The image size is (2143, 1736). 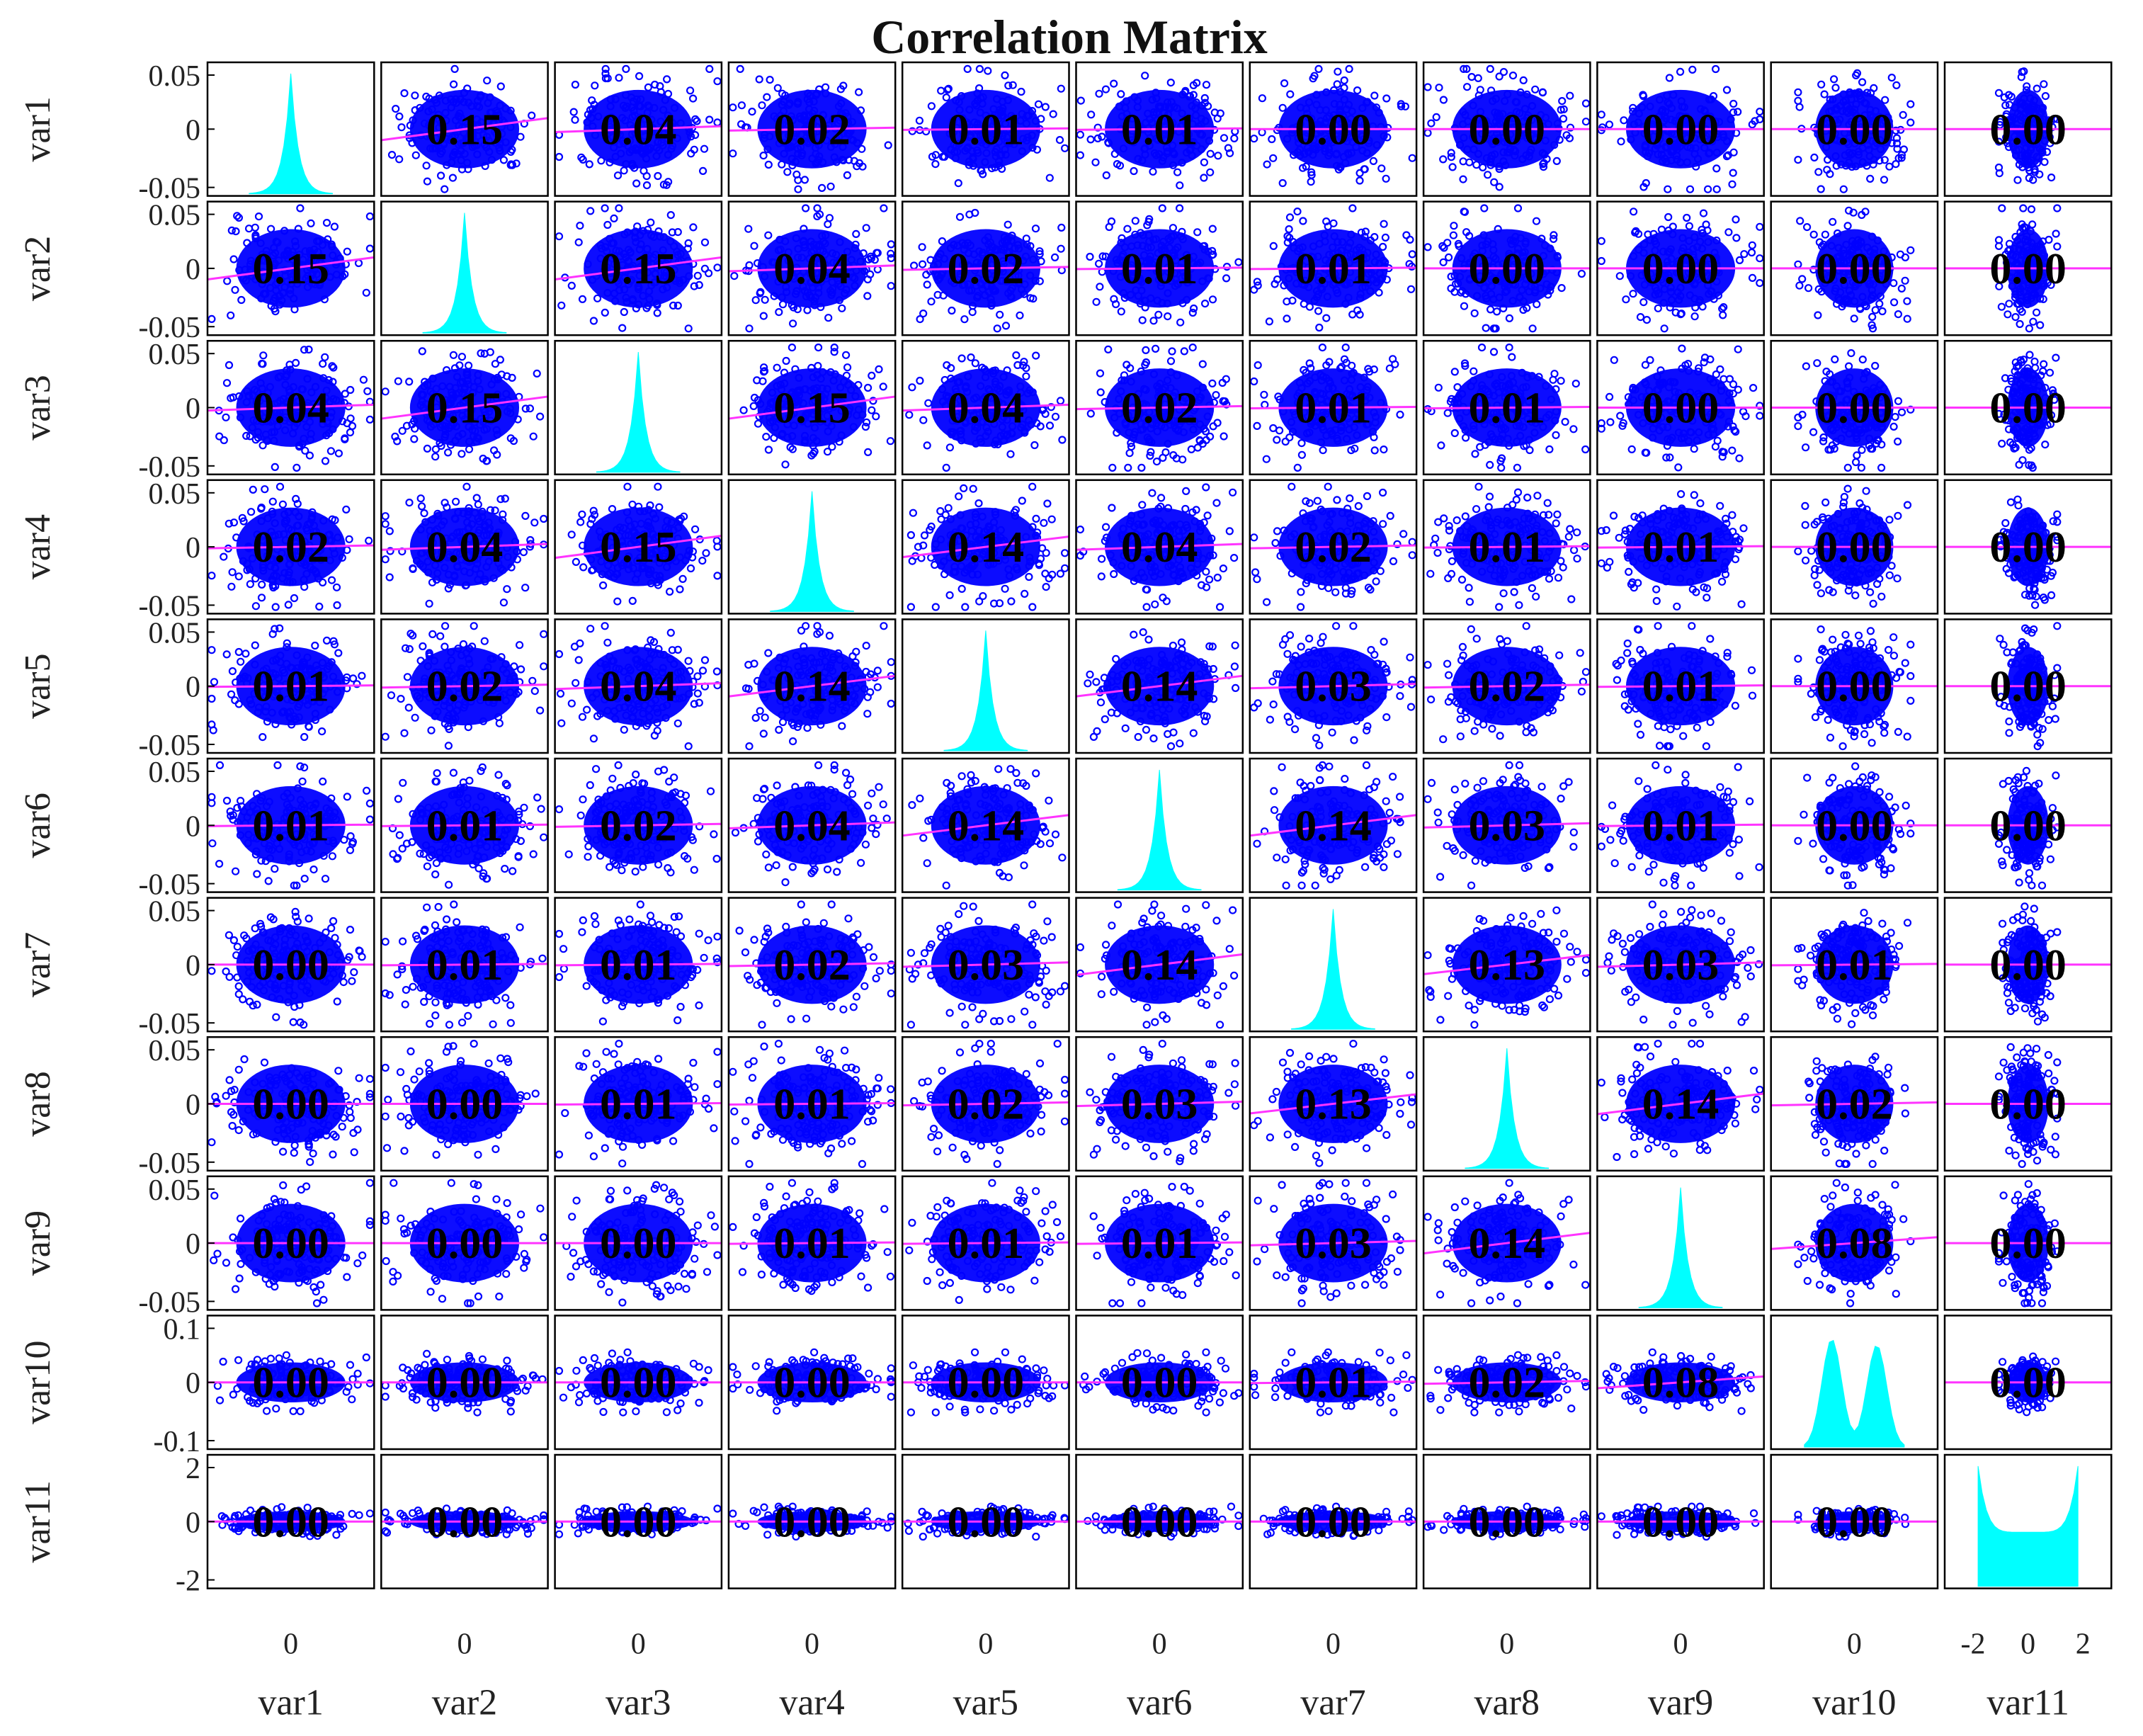 I want to click on panel-var5-var1: 0.01, so click(x=290, y=686).